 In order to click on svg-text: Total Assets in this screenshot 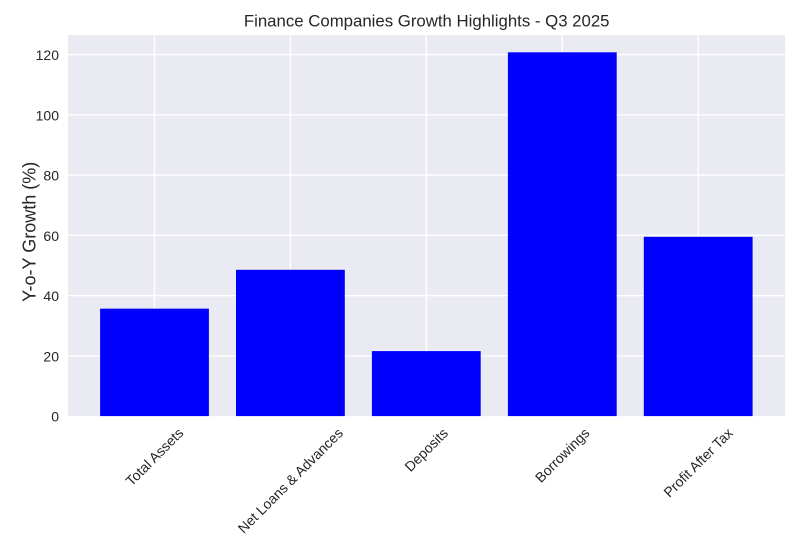, I will do `click(154, 457)`.